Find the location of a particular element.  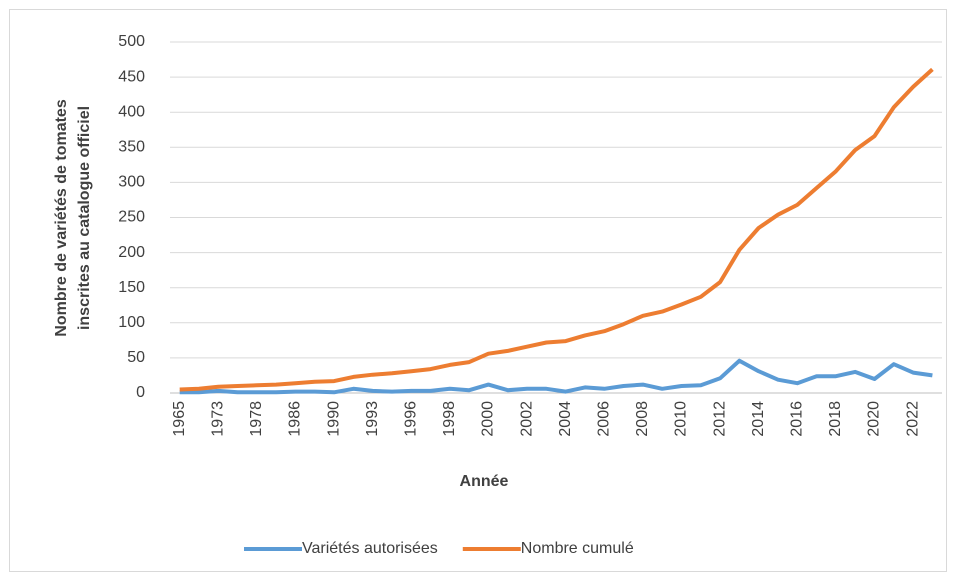

x-tick-label: 1986 is located at coordinates (295, 419).